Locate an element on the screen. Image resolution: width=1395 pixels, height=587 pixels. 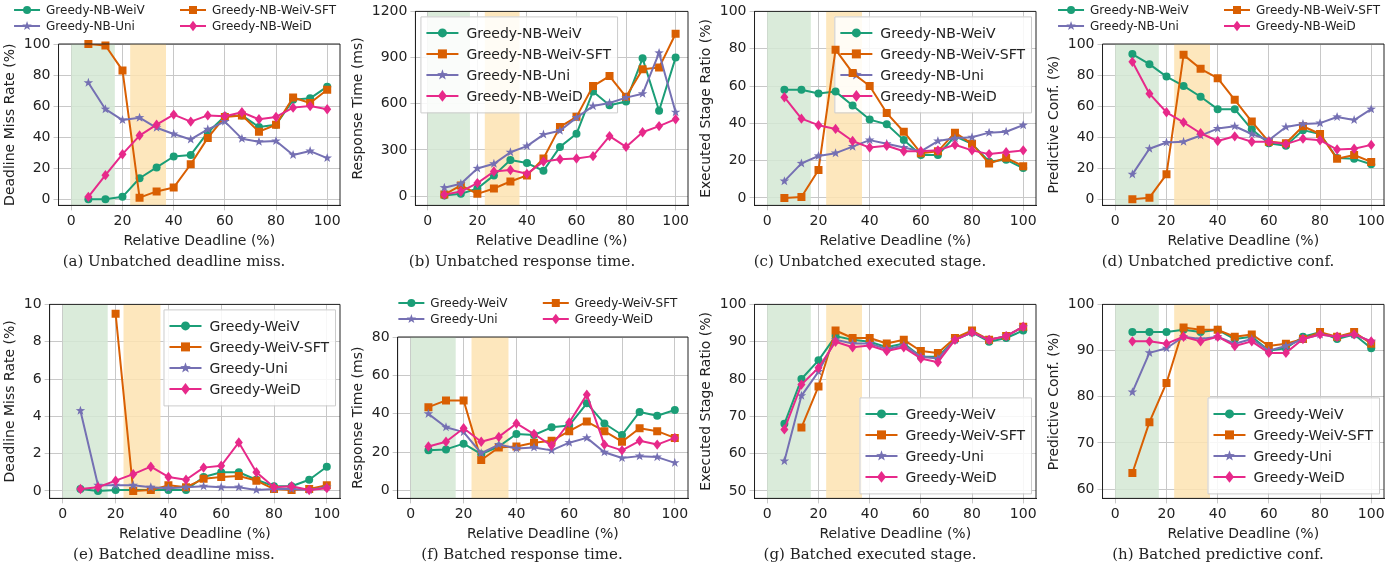
y-tick-label: 6 is located at coordinates (37, 377).